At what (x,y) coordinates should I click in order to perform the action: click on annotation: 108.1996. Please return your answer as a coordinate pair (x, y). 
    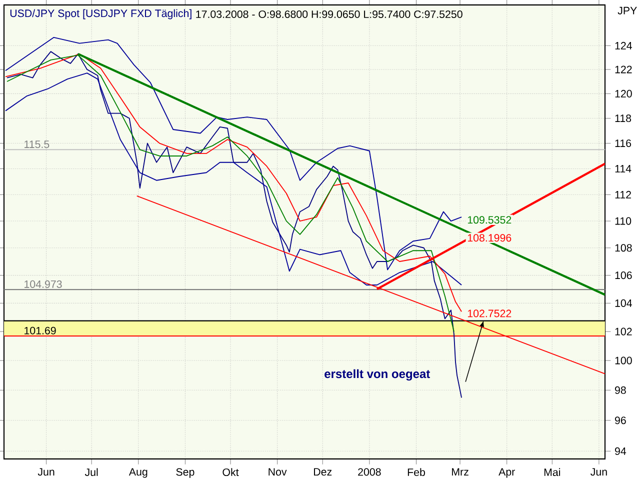
    Looking at the image, I should click on (490, 238).